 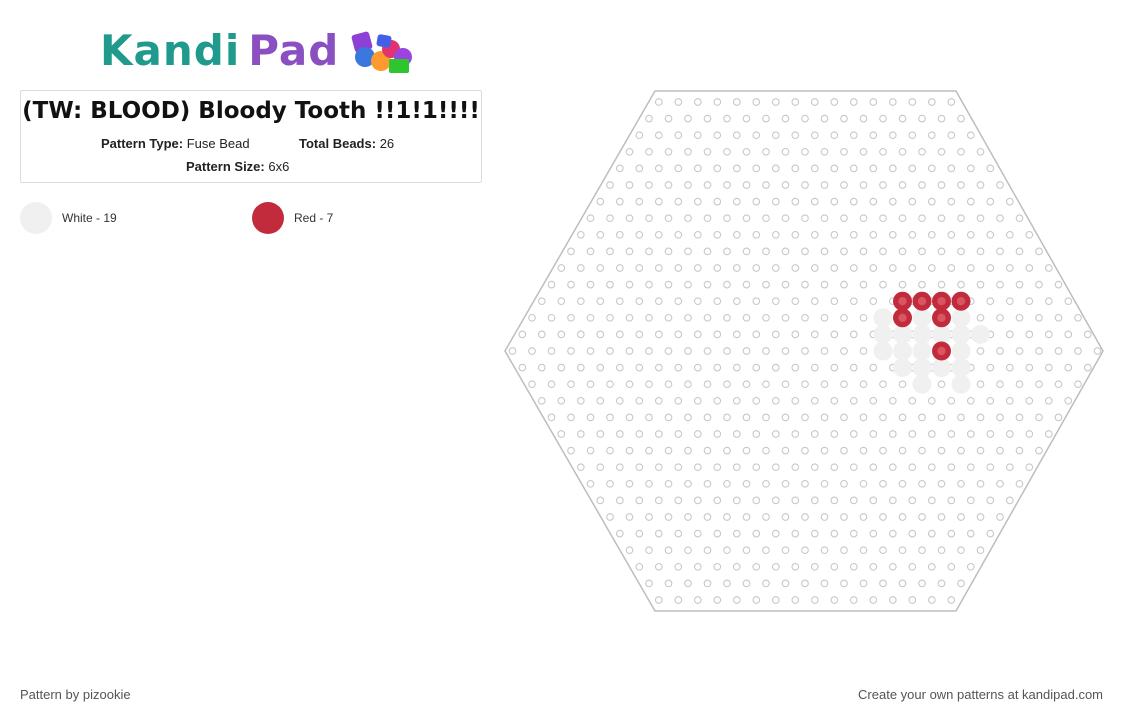 What do you see at coordinates (279, 166) in the screenshot?
I see `pattern-size-value: 6x6` at bounding box center [279, 166].